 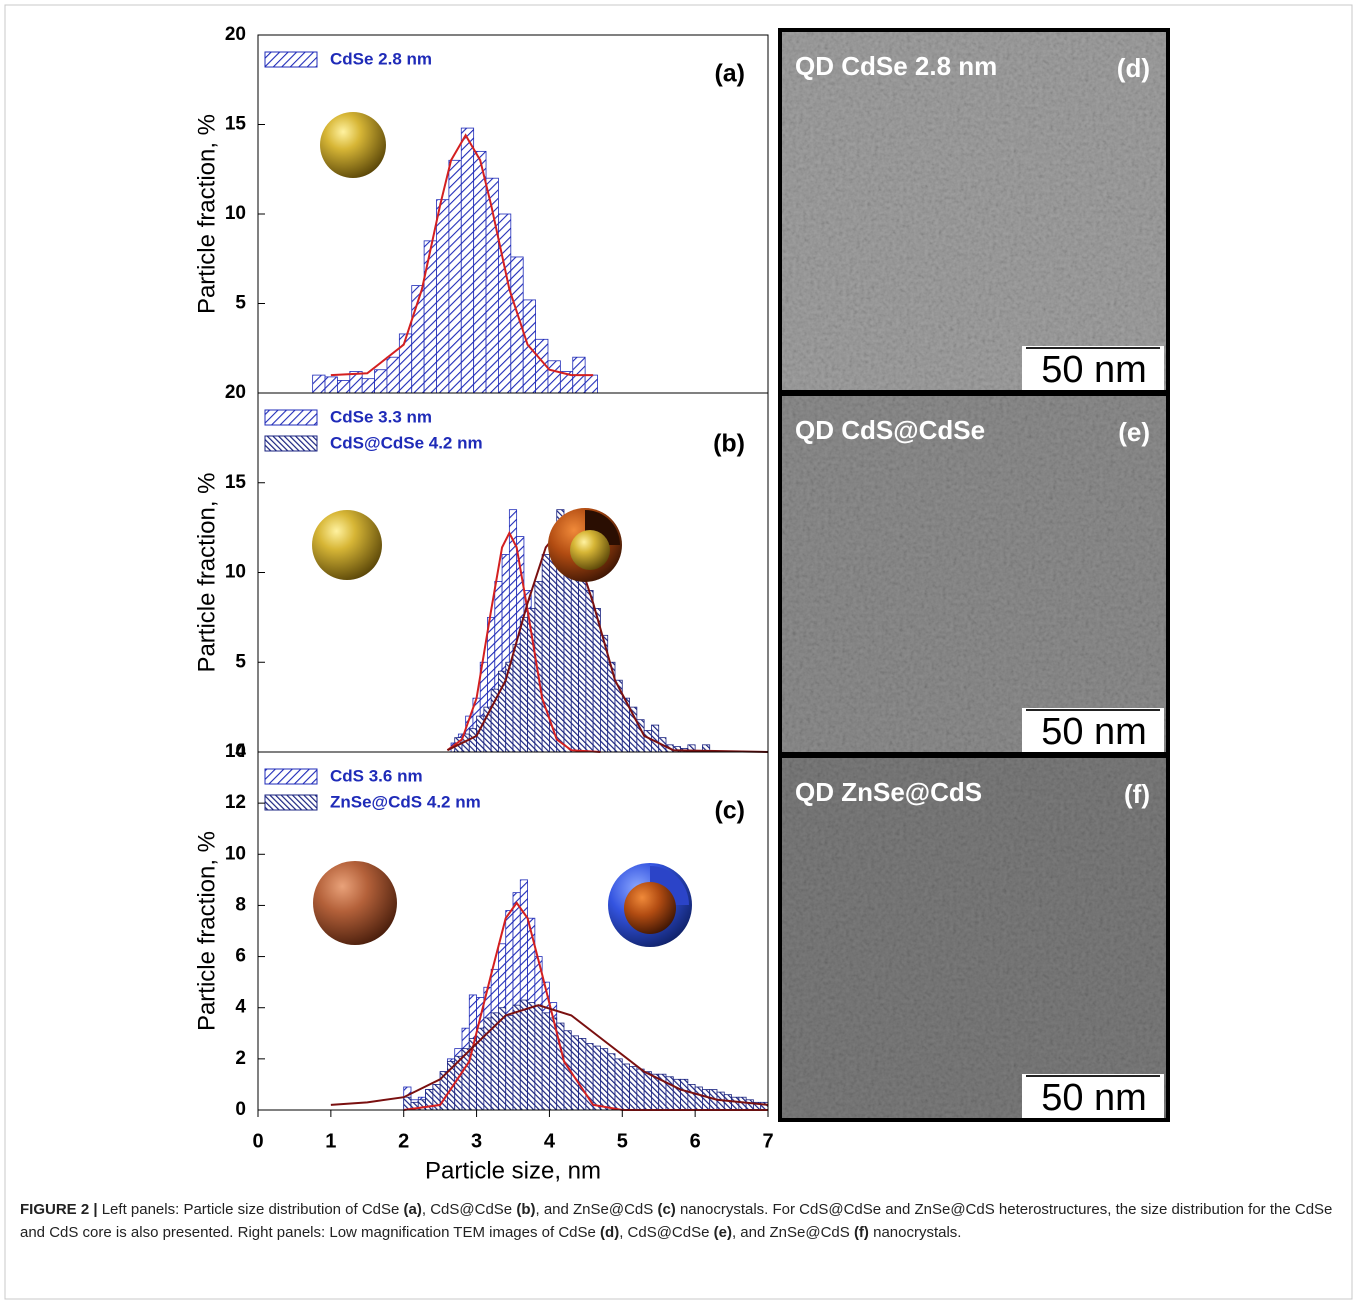 What do you see at coordinates (610, 1232) in the screenshot?
I see `caption-ref: (d)` at bounding box center [610, 1232].